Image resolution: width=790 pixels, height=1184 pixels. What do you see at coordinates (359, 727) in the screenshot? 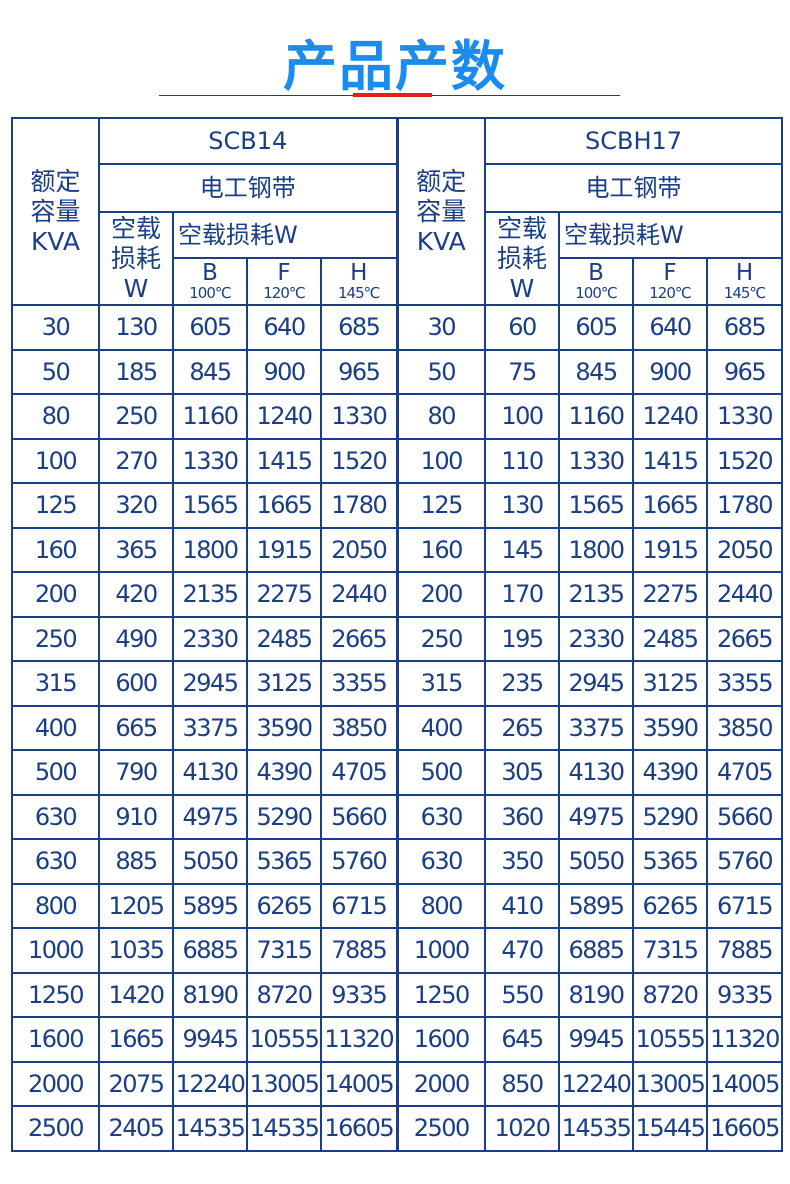
I see `load-loss-cell: 3850` at bounding box center [359, 727].